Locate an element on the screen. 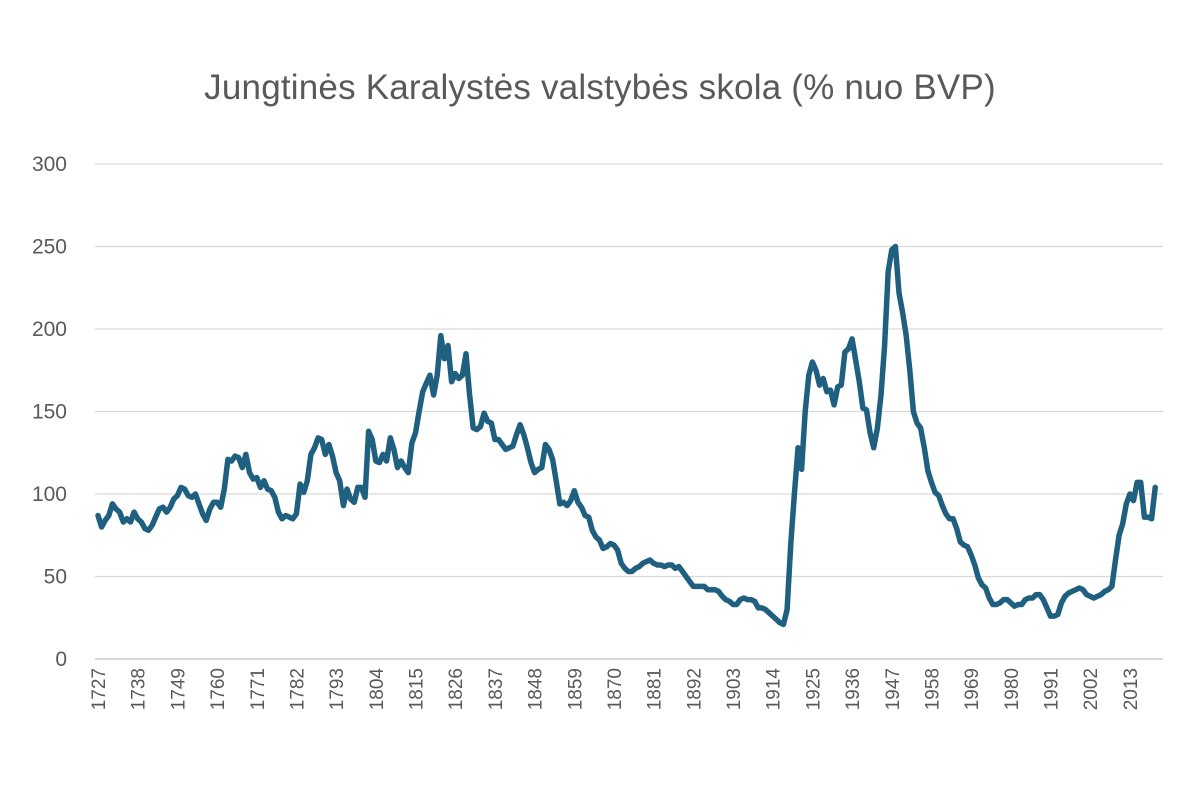 The image size is (1200, 800). x-tick-label: 1892 is located at coordinates (694, 689).